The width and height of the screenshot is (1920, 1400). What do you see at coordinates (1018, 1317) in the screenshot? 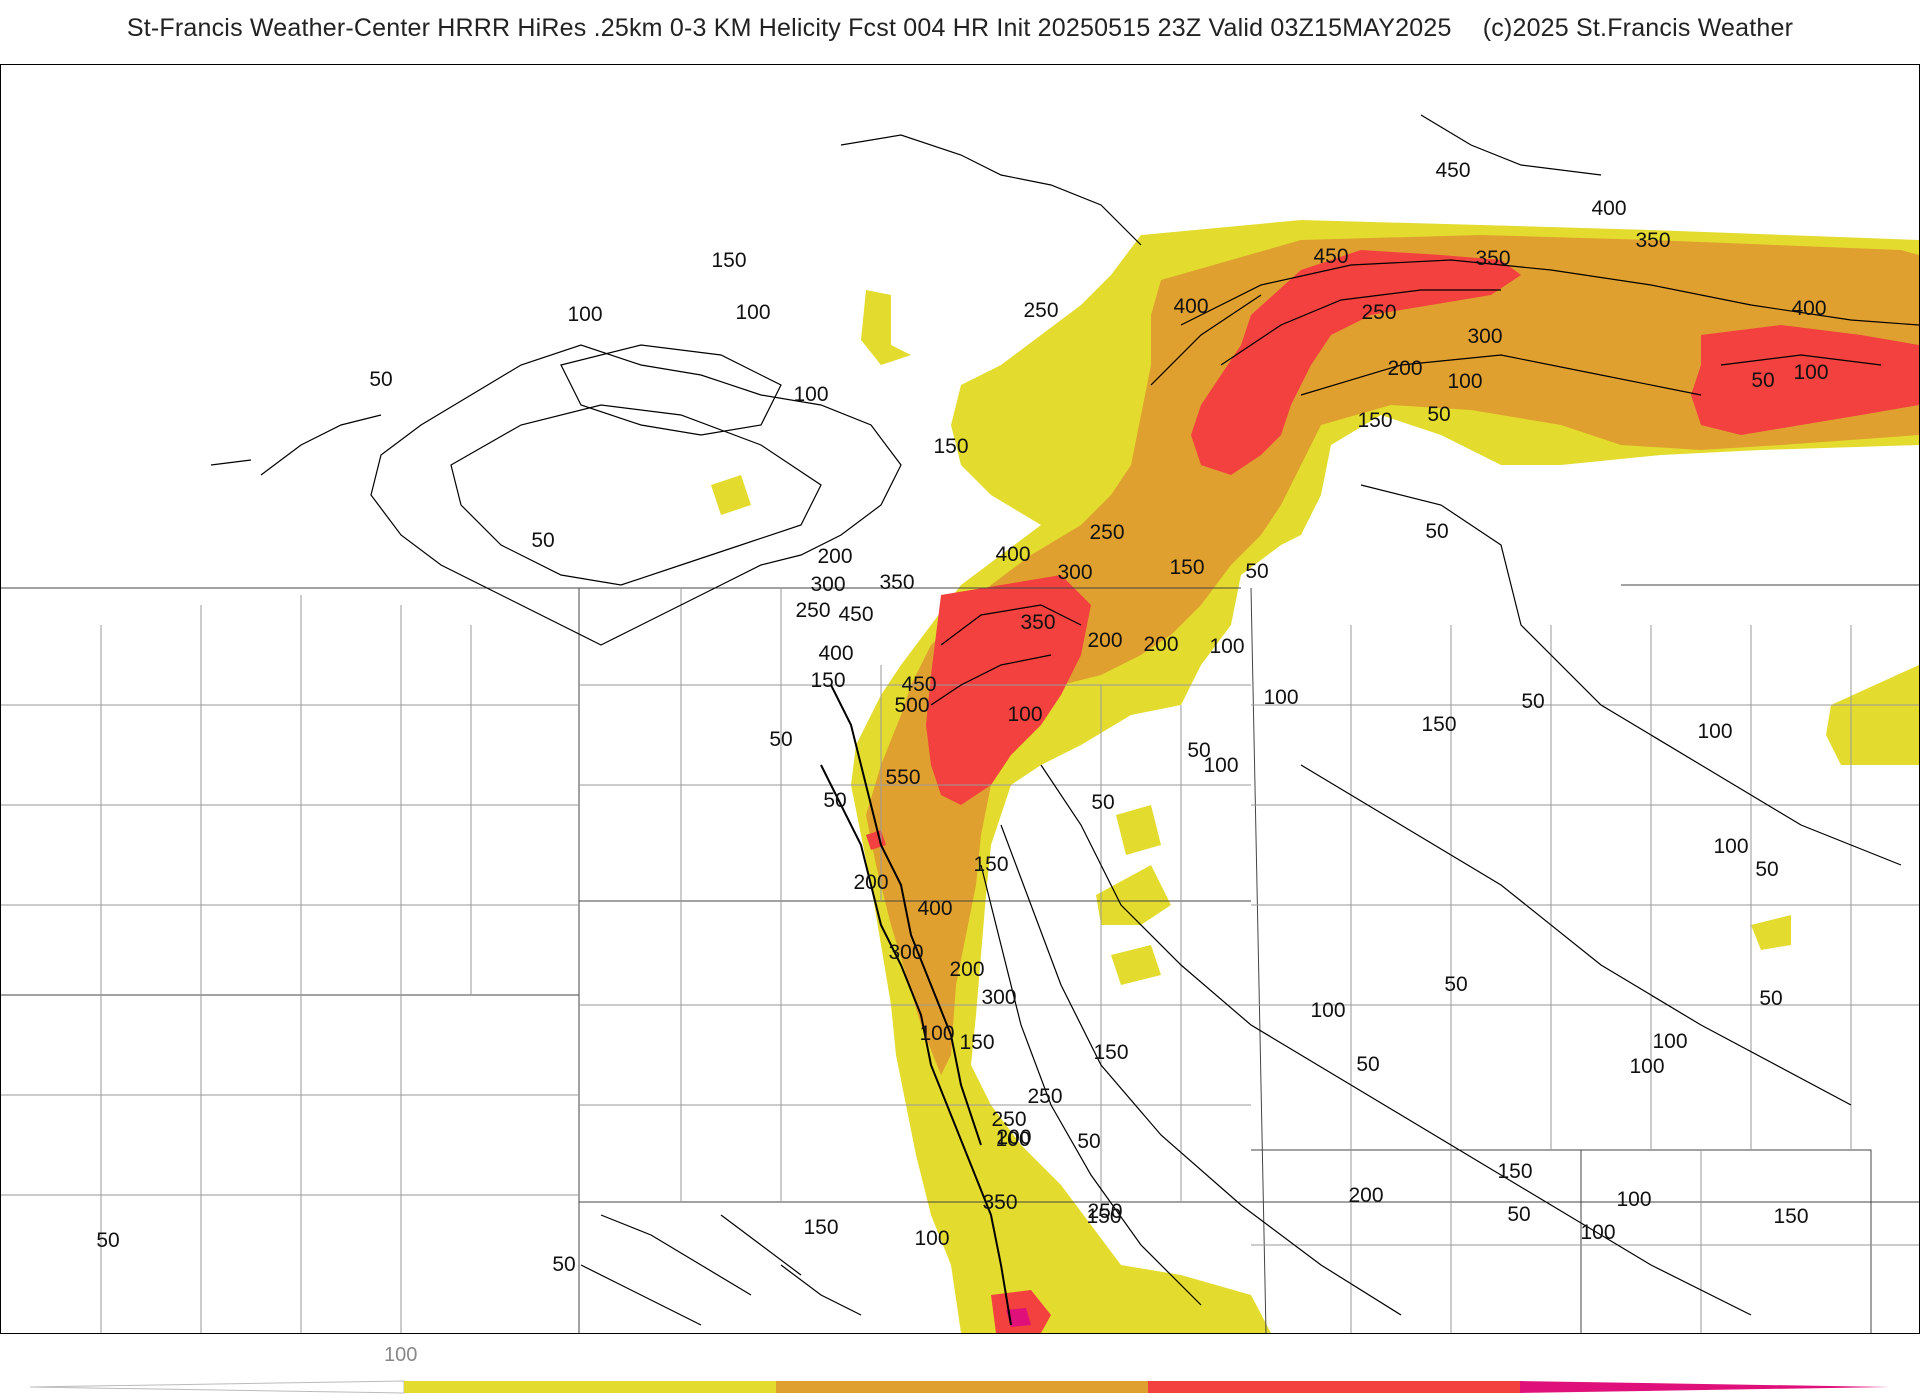
I see `shade-magenta` at bounding box center [1018, 1317].